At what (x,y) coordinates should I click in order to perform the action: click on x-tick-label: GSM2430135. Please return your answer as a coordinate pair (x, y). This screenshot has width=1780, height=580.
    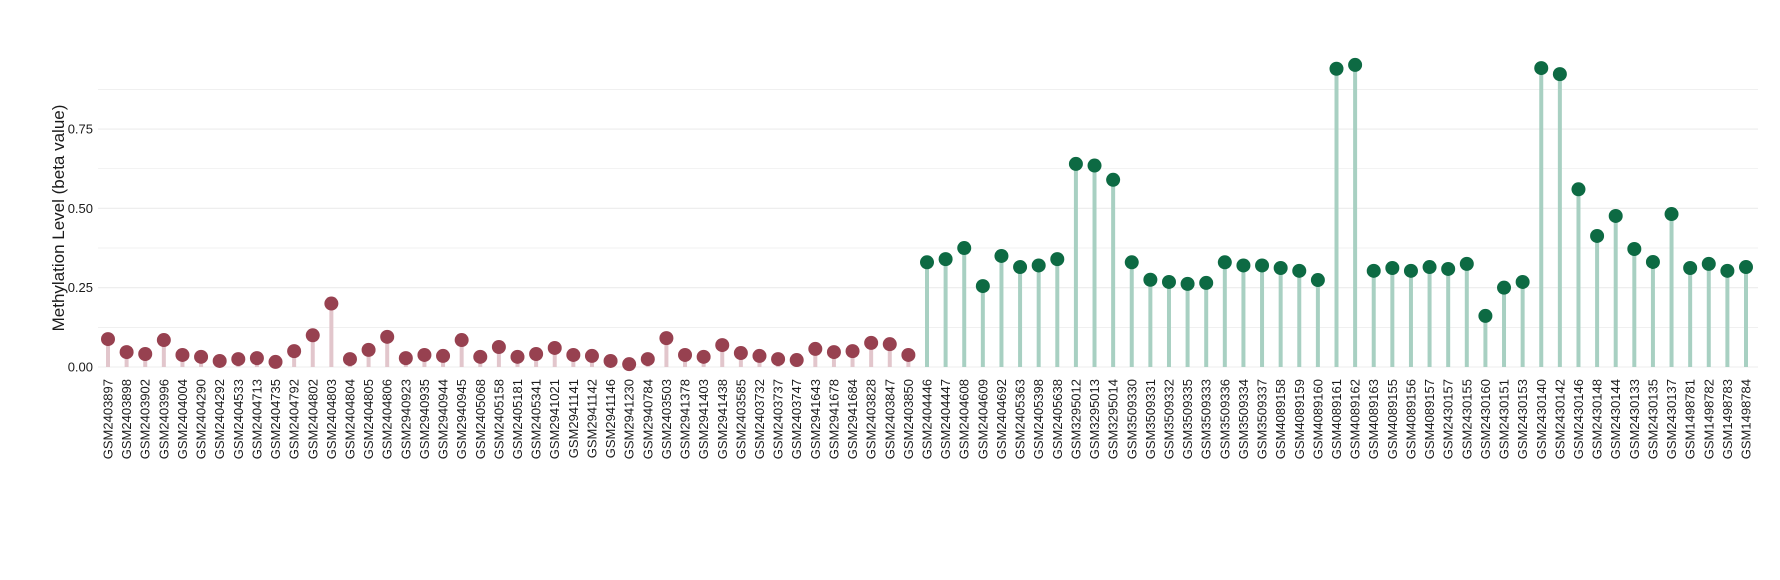
    Looking at the image, I should click on (1652, 419).